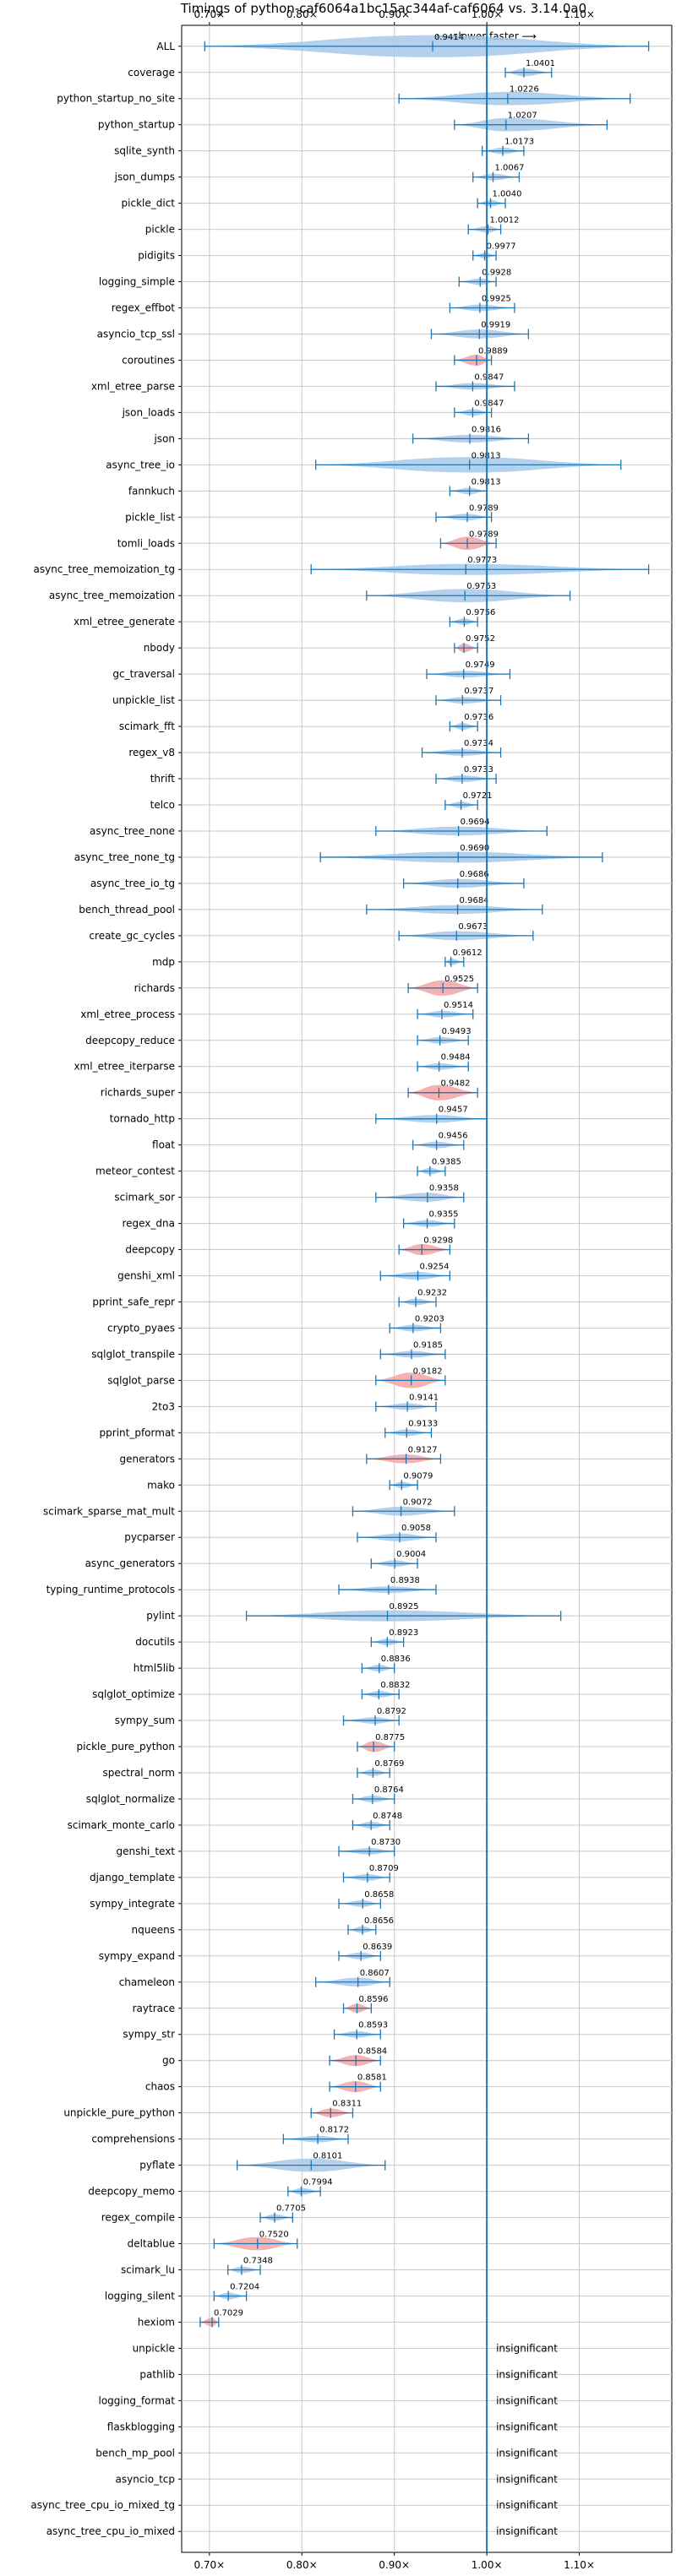  Describe the element at coordinates (478, 796) in the screenshot. I see `value-label: 0.9721` at that location.